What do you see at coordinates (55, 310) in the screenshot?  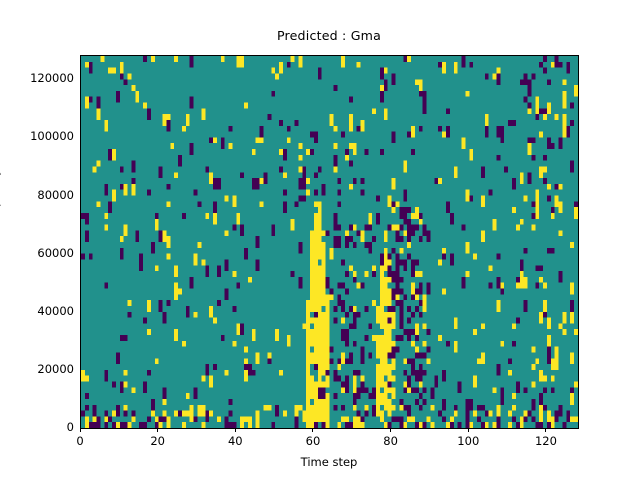 I see `y-tick-label: 40000` at bounding box center [55, 310].